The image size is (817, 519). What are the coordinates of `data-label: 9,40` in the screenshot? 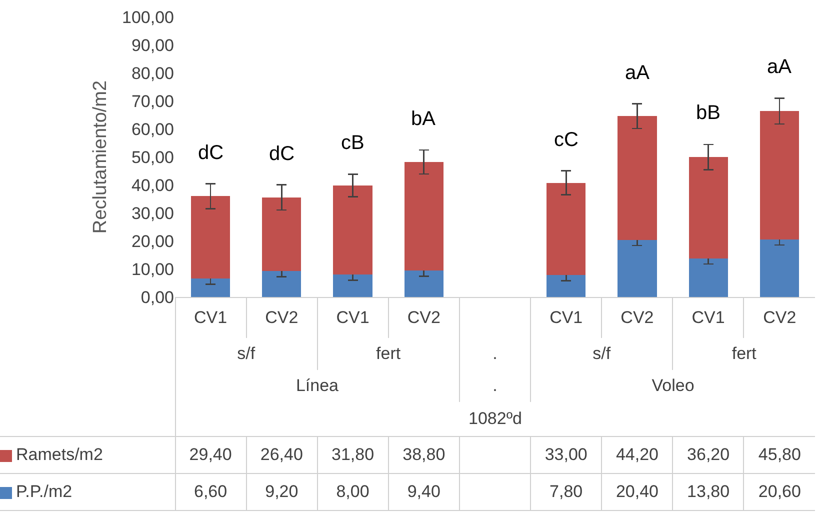 It's located at (424, 492).